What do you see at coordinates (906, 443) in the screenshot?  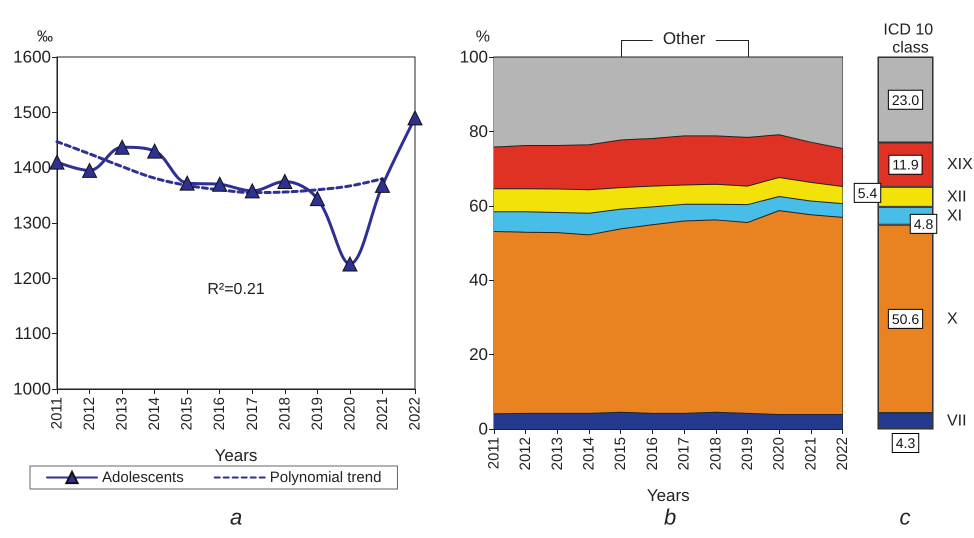 I see `data-label: 4.3` at bounding box center [906, 443].